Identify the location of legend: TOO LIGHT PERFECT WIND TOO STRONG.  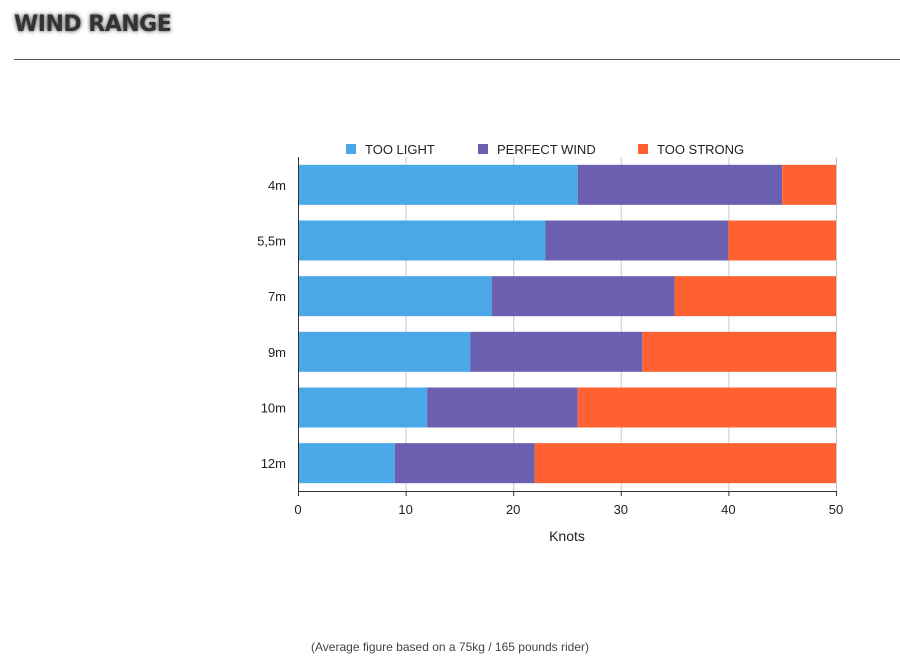
(545, 149).